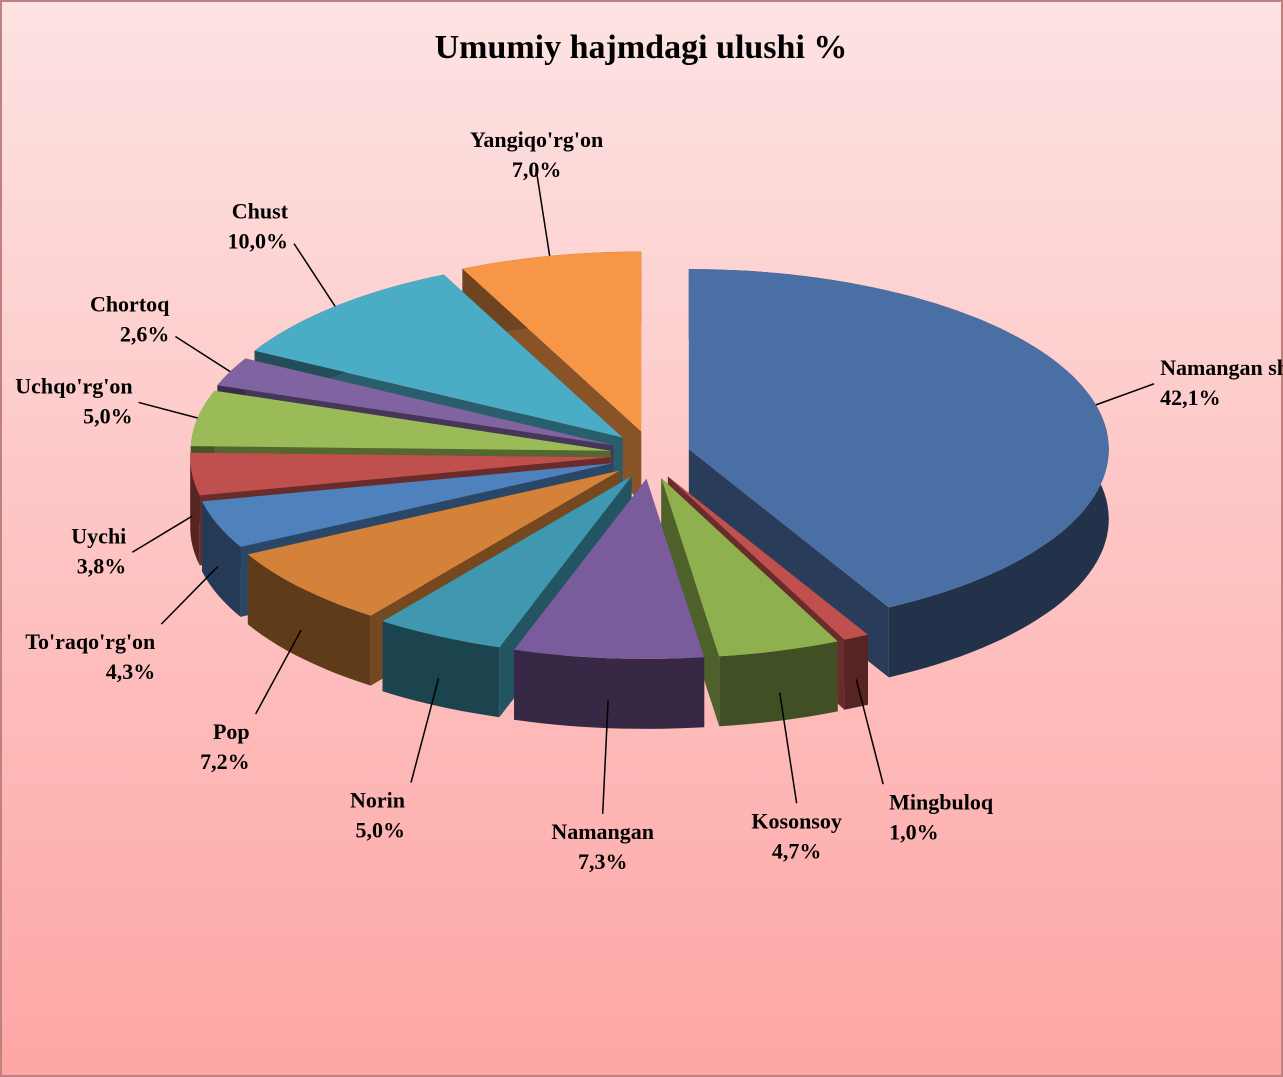 This screenshot has height=1077, width=1283. What do you see at coordinates (641, 47) in the screenshot?
I see `chart-title: Umumiy hajmdagi ulushi %` at bounding box center [641, 47].